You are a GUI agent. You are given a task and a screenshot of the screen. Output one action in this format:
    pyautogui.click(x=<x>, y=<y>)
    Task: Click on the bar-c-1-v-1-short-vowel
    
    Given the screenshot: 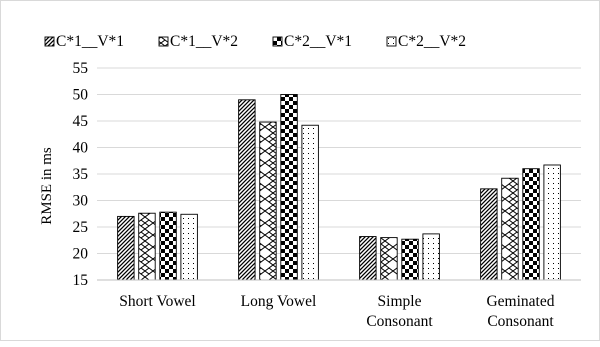 What is the action you would take?
    pyautogui.click(x=126, y=248)
    